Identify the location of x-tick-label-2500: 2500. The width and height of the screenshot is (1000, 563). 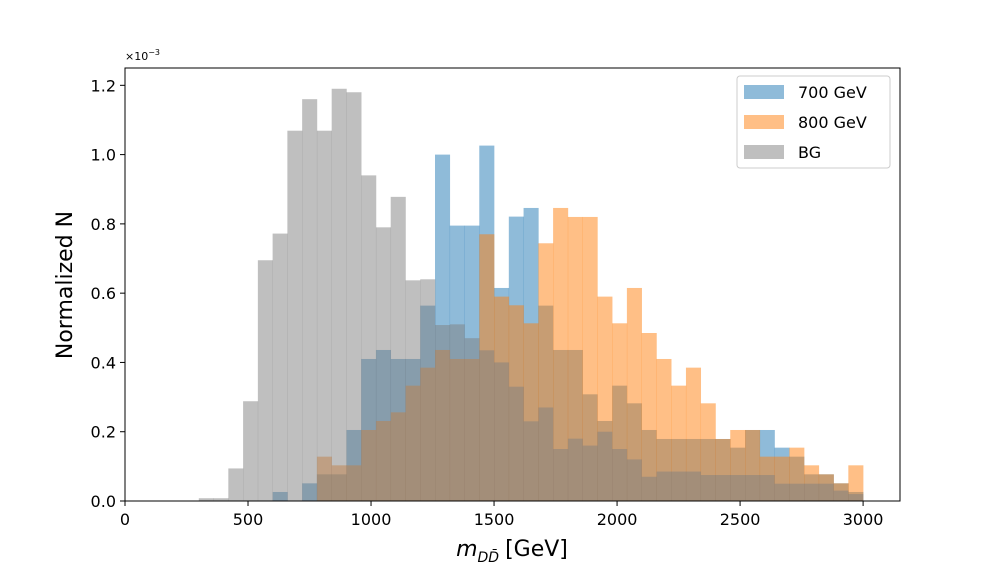
(740, 519).